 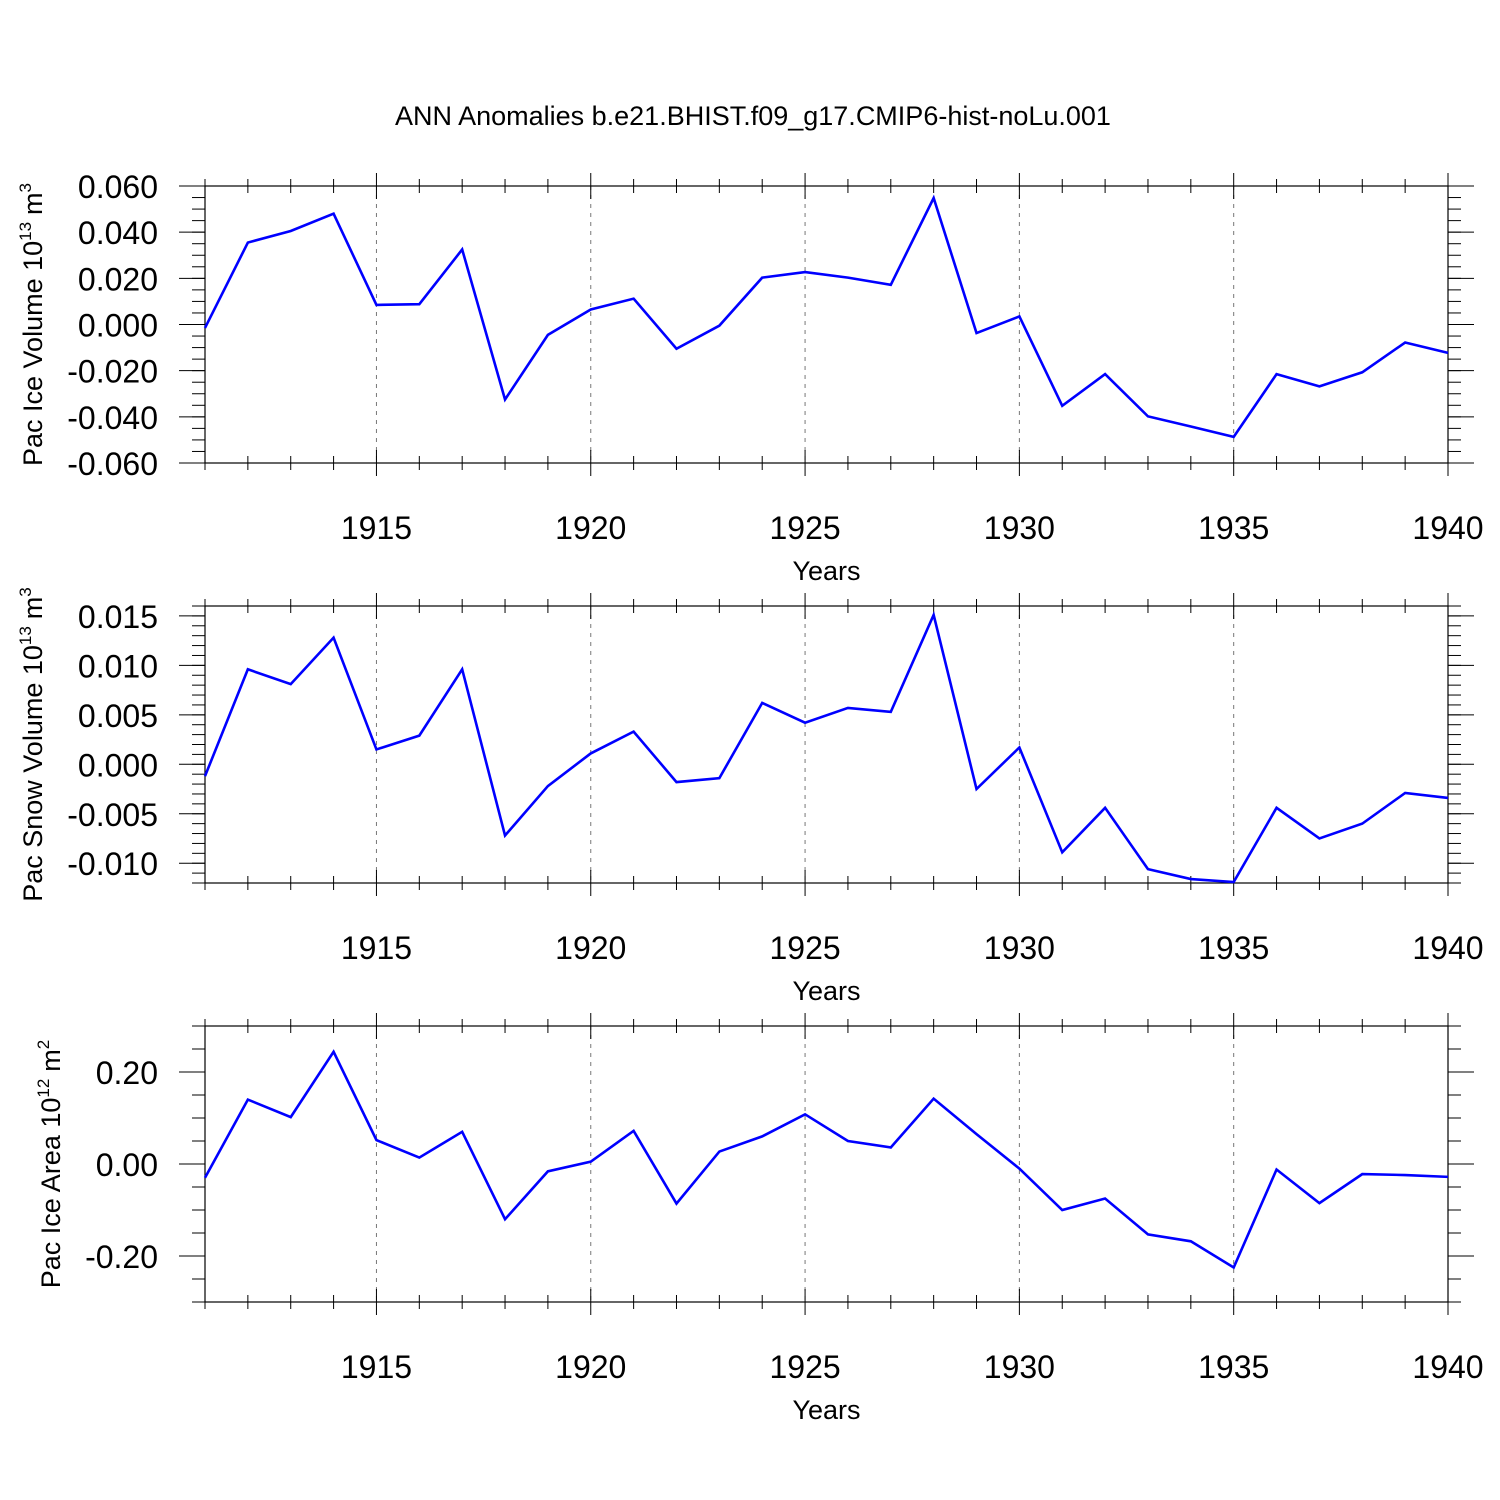 I want to click on y-tick-label: -0.060, so click(x=112, y=464).